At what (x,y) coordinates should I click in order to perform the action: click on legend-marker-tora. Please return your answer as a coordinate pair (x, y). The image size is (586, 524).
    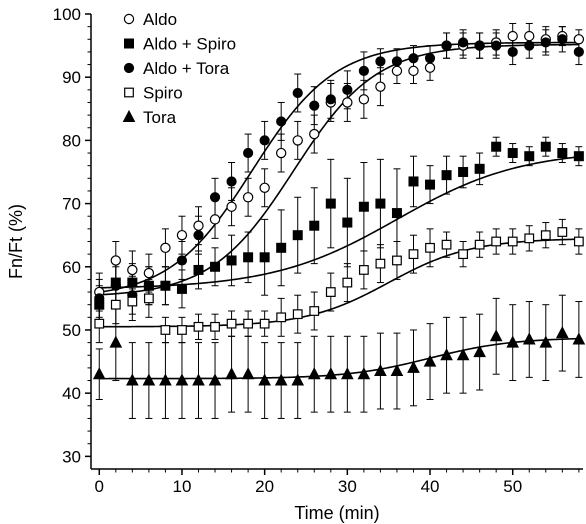
    Looking at the image, I should click on (129, 115).